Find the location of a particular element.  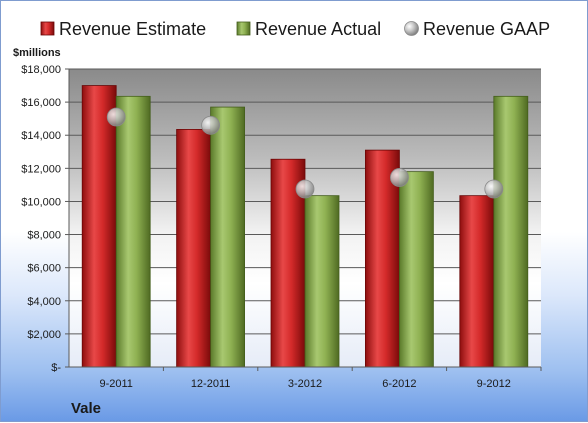

y-tick-label: $6,000 is located at coordinates (44, 269).